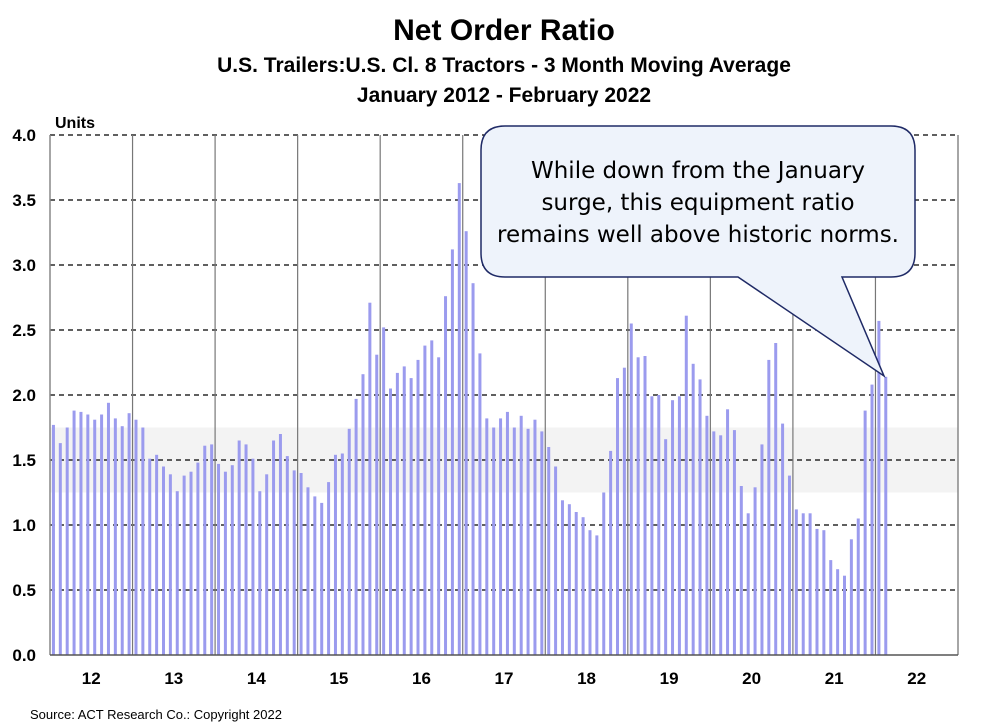 This screenshot has height=727, width=1008. What do you see at coordinates (504, 95) in the screenshot?
I see `chart-period: January 2012 - February 2022` at bounding box center [504, 95].